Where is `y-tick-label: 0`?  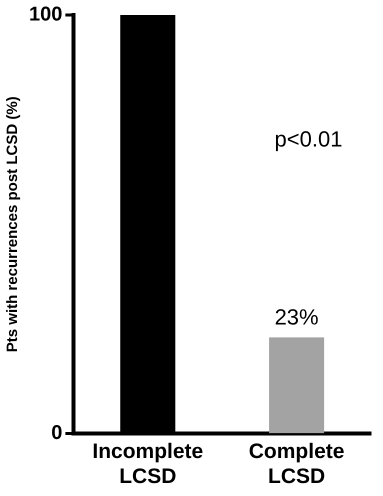
y-tick-label: 0 is located at coordinates (56, 433).